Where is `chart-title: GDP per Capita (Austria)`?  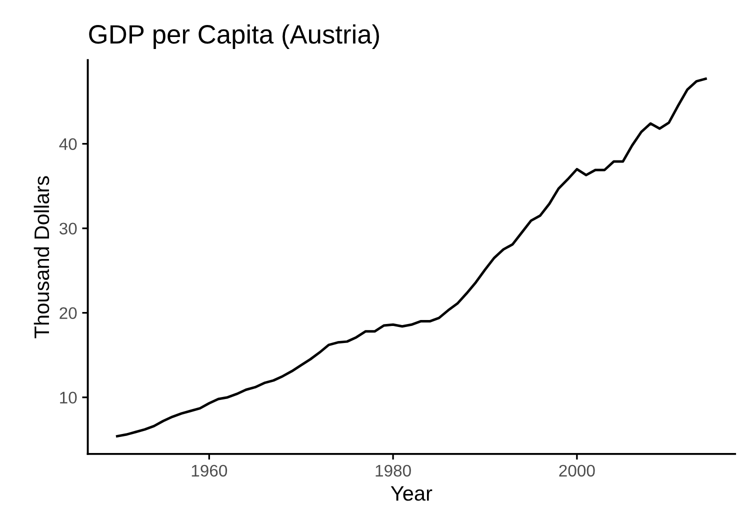 chart-title: GDP per Capita (Austria) is located at coordinates (234, 36).